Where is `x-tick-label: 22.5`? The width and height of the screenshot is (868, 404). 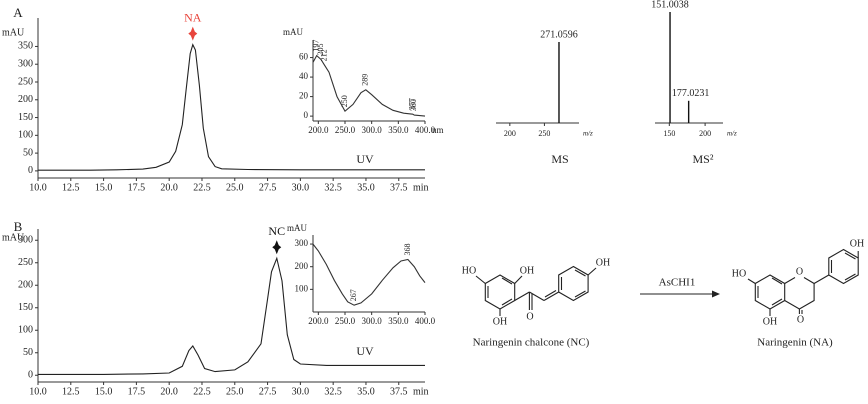 x-tick-label: 22.5 is located at coordinates (202, 187).